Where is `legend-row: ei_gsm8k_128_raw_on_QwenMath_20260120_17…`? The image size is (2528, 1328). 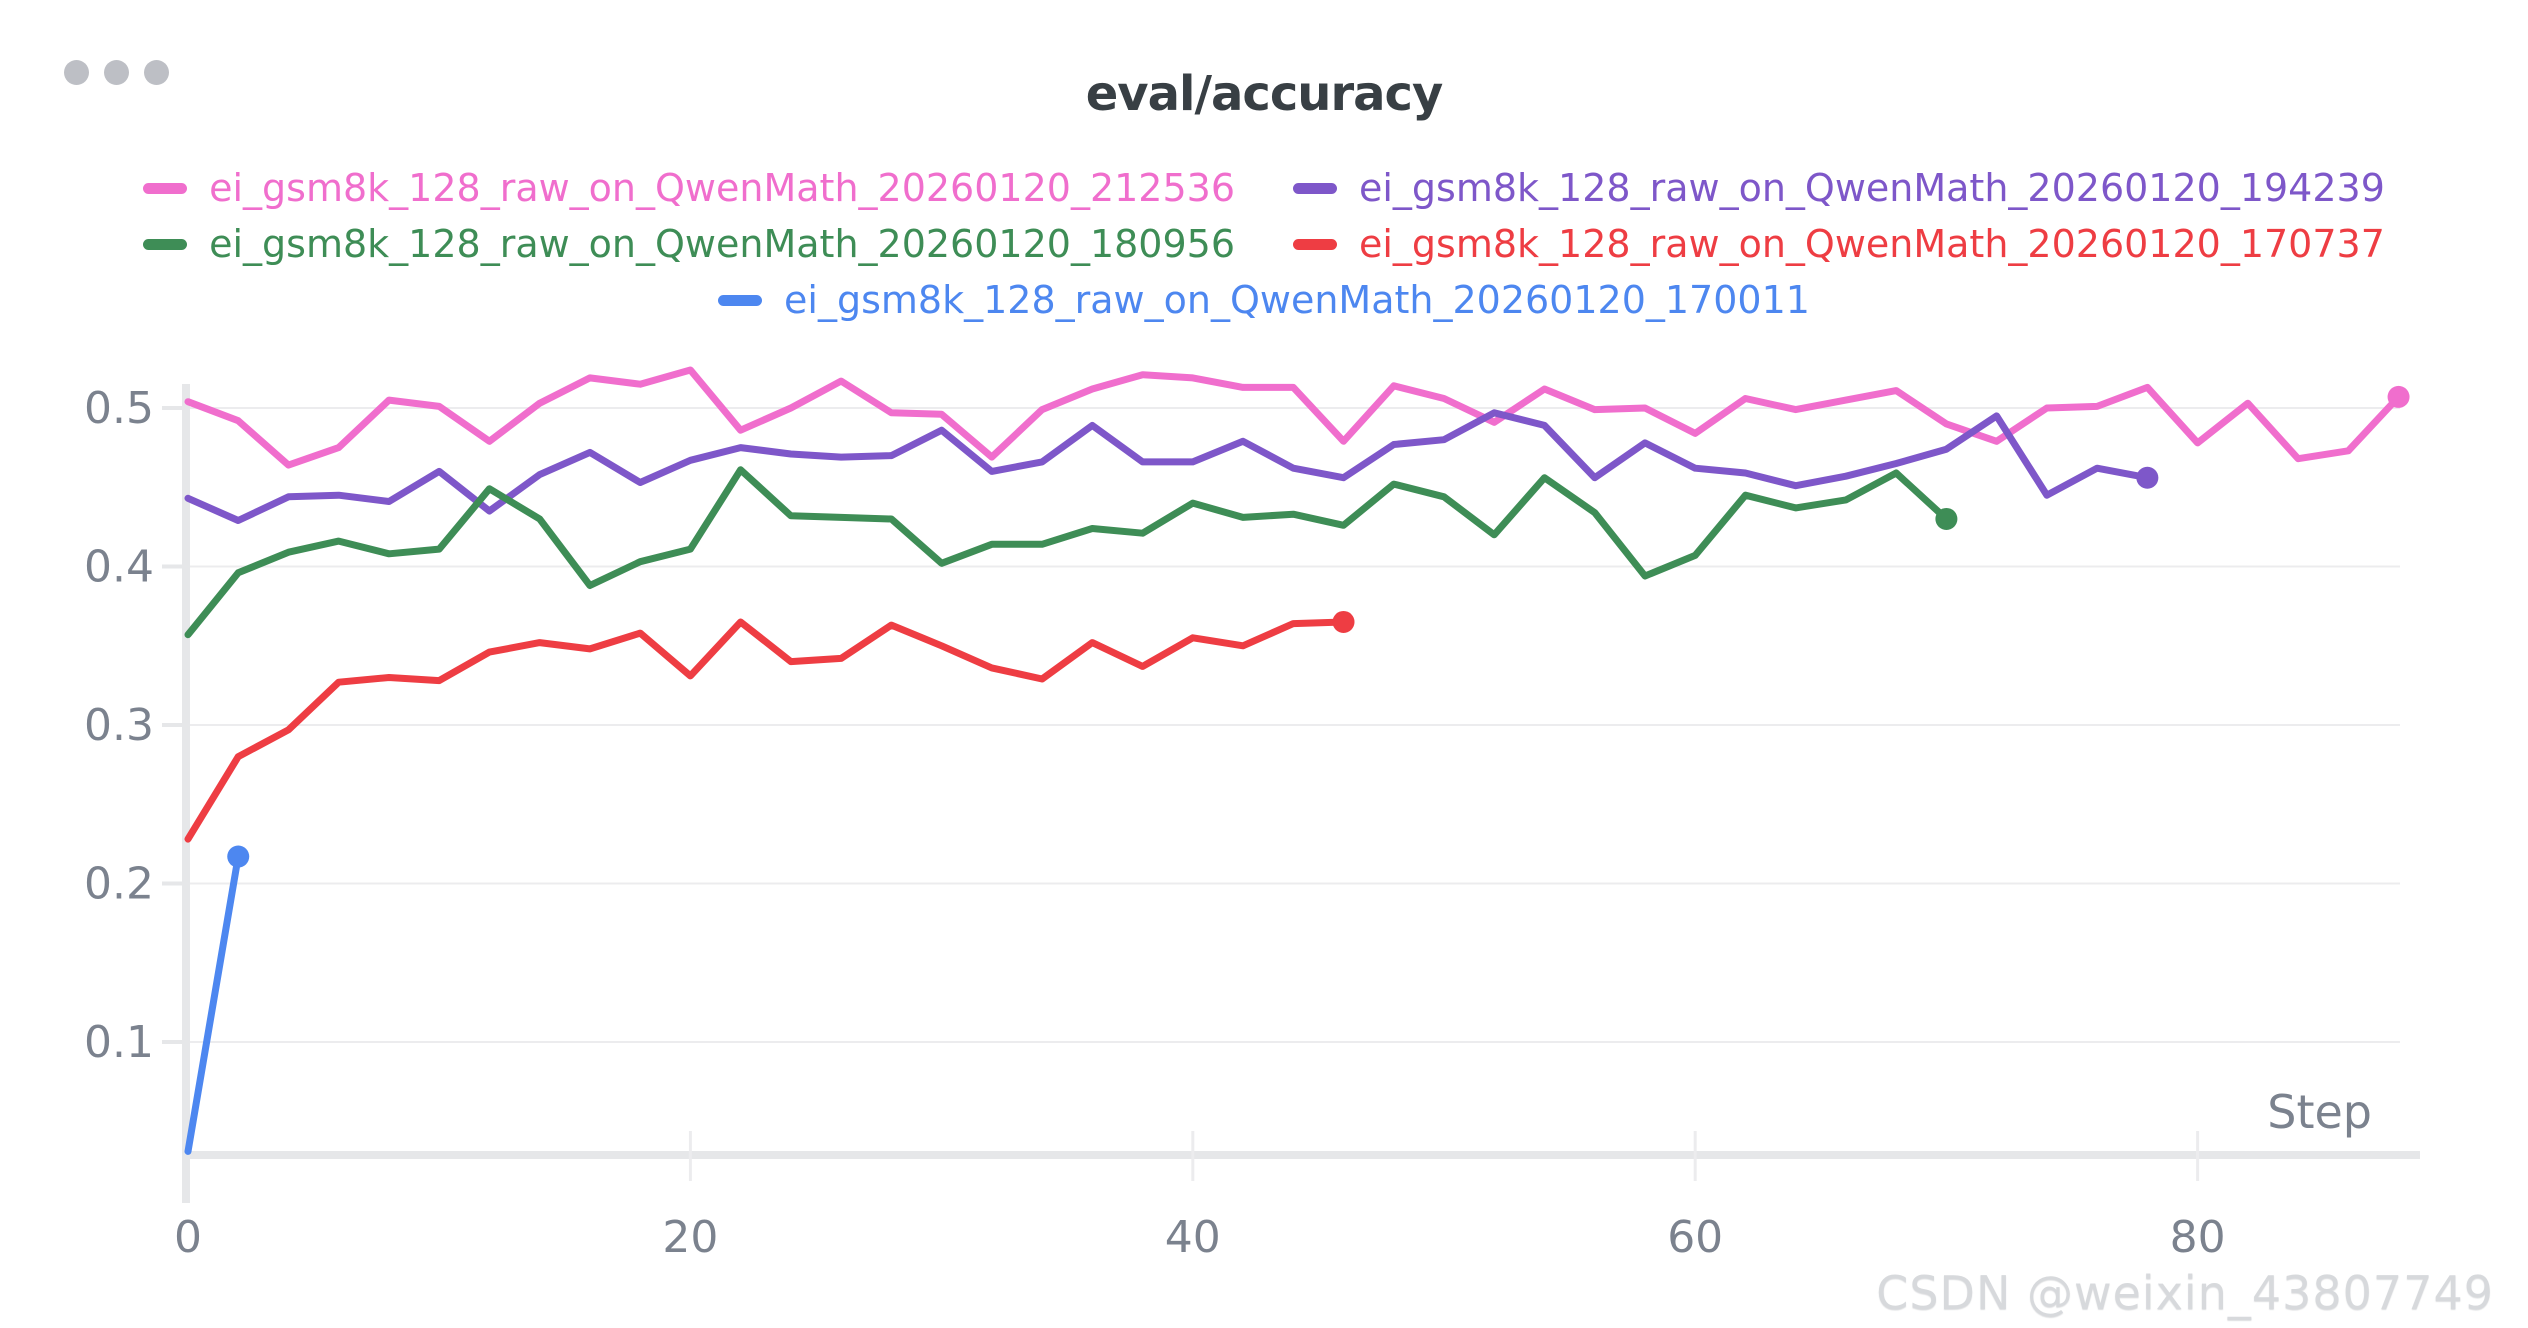 legend-row: ei_gsm8k_128_raw_on_QwenMath_20260120_17… is located at coordinates (1264, 300).